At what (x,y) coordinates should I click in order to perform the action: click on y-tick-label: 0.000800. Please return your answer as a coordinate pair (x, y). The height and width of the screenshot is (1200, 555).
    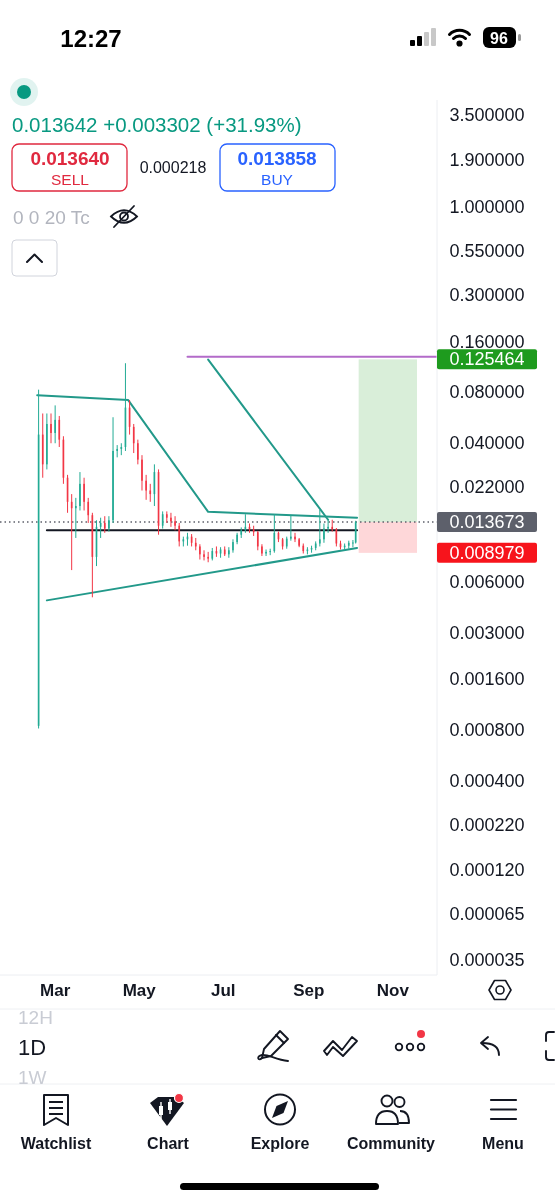
    Looking at the image, I should click on (487, 730).